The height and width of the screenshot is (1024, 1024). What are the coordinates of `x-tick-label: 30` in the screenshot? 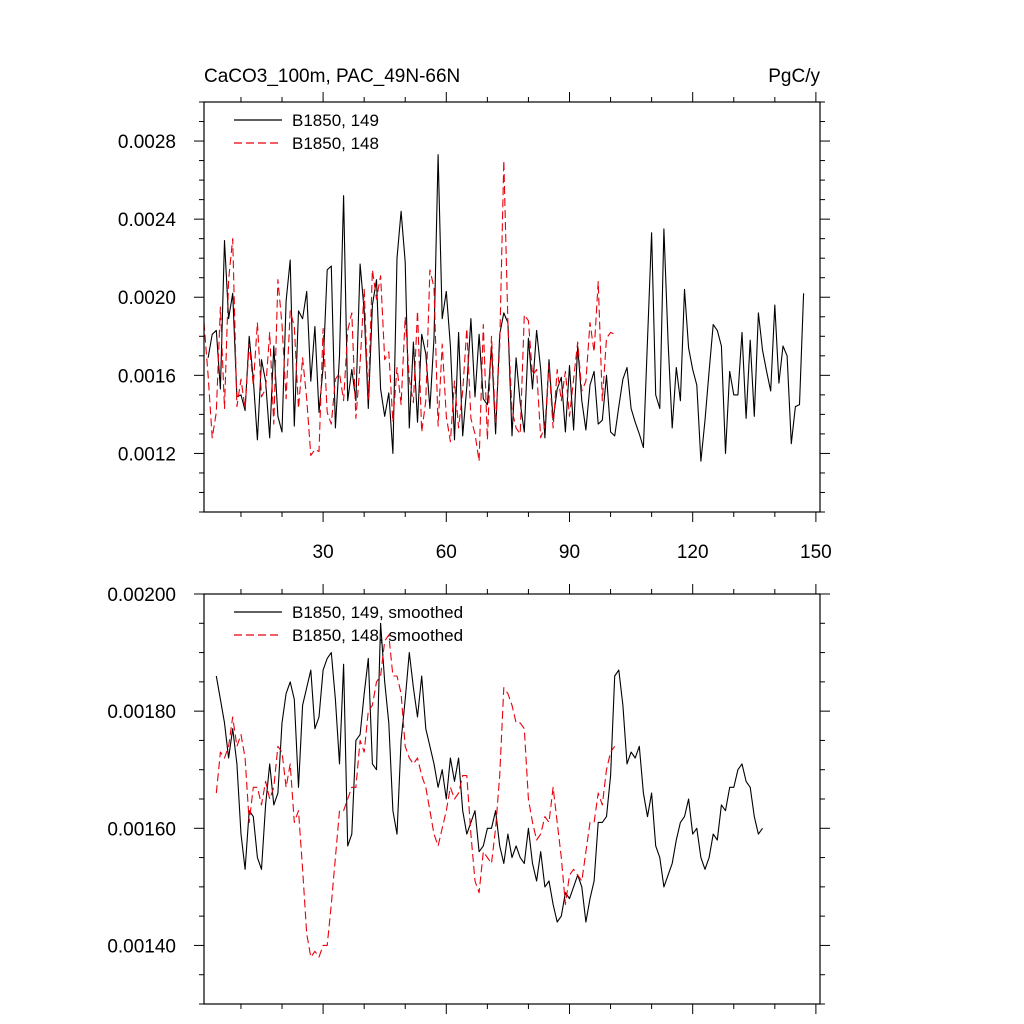 It's located at (323, 552).